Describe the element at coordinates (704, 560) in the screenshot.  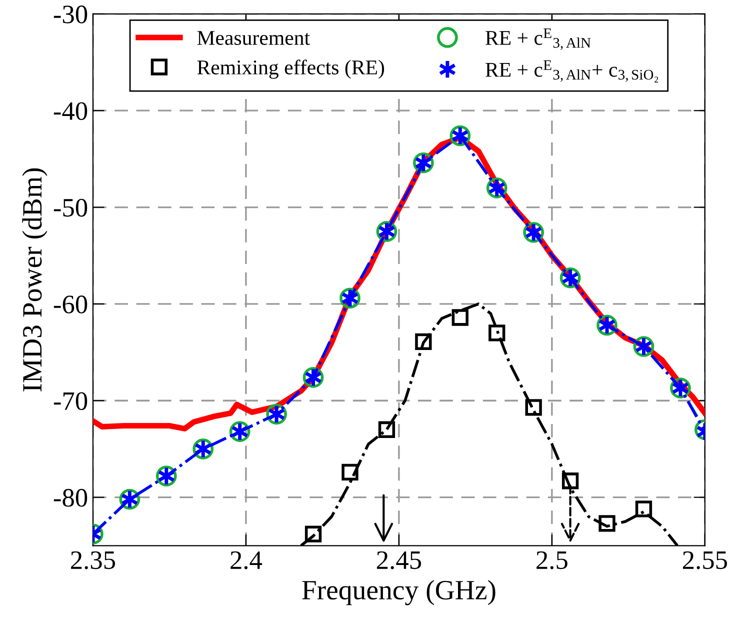
I see `x-tick-label: 2.55` at that location.